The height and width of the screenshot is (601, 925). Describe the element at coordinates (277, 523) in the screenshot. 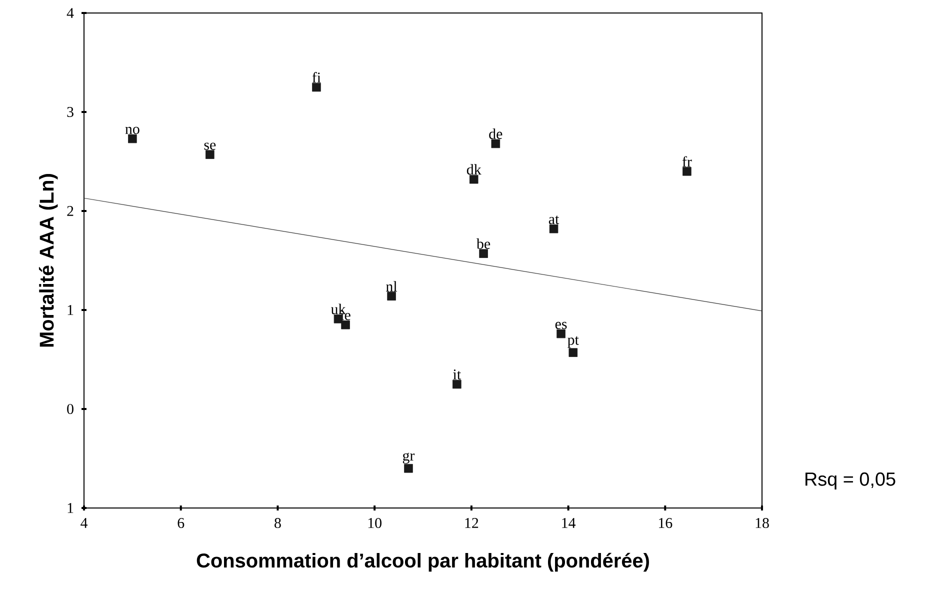

I see `x-tick-label: 8` at that location.